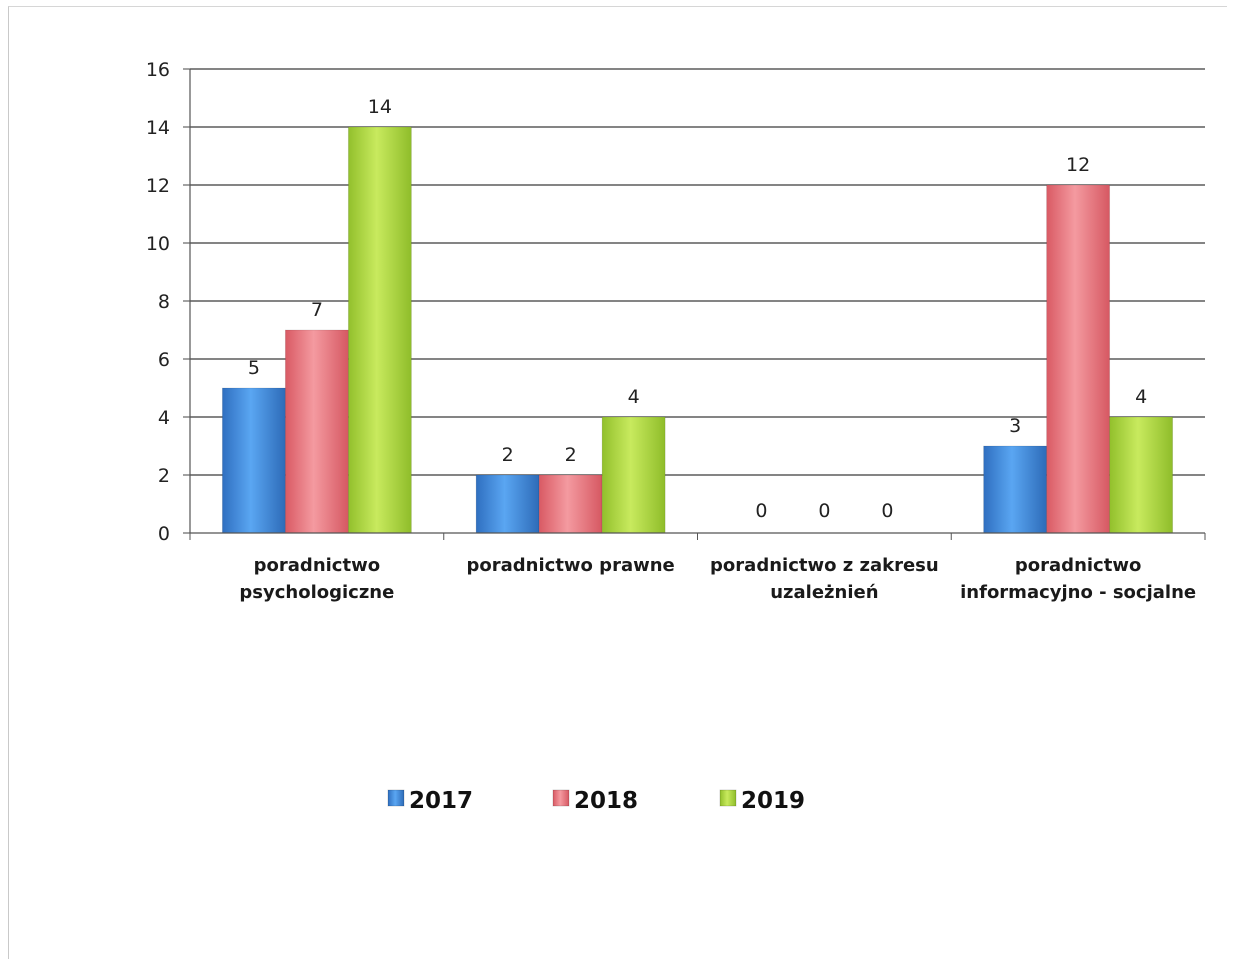 Image resolution: width=1235 pixels, height=965 pixels. I want to click on legend-swatch-2019, so click(728, 798).